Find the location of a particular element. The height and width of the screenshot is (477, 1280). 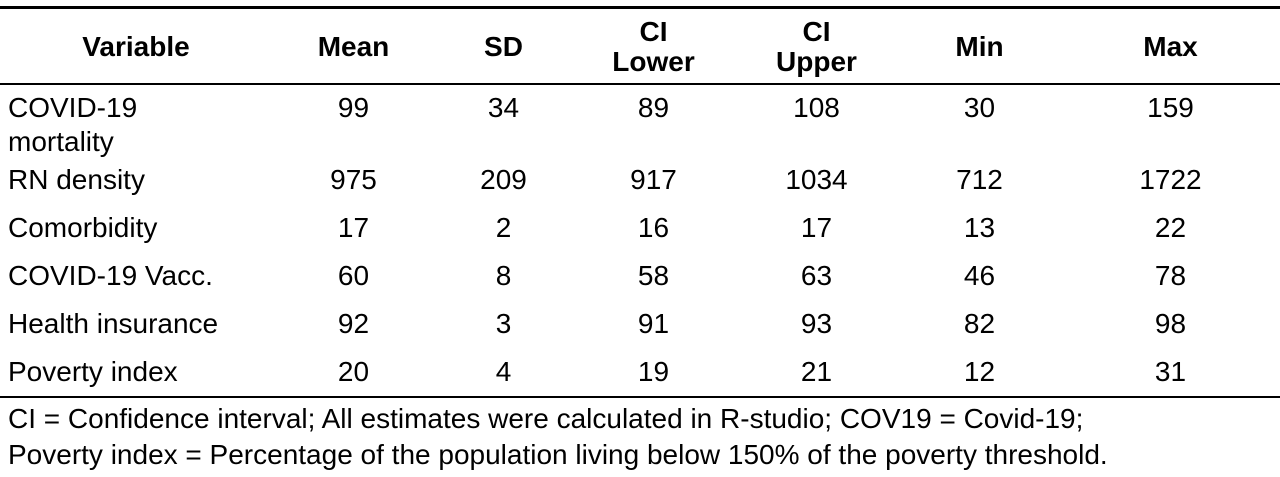

table-header-rule is located at coordinates (640, 84).